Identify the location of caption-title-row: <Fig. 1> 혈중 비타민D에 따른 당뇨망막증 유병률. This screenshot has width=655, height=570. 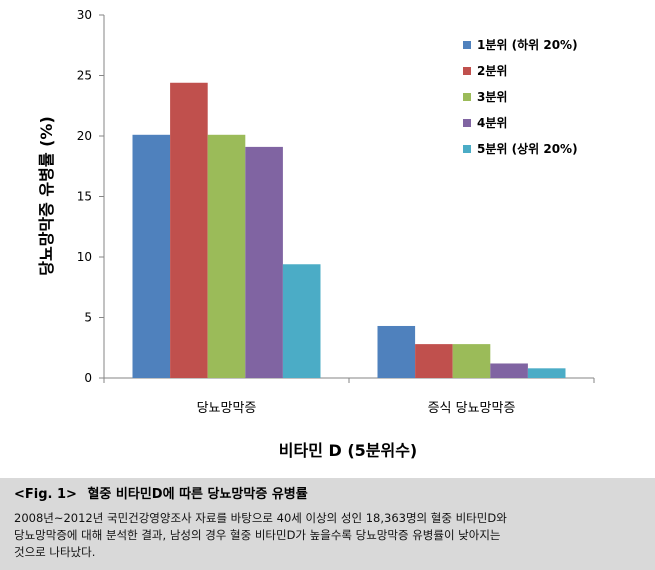
(327, 495).